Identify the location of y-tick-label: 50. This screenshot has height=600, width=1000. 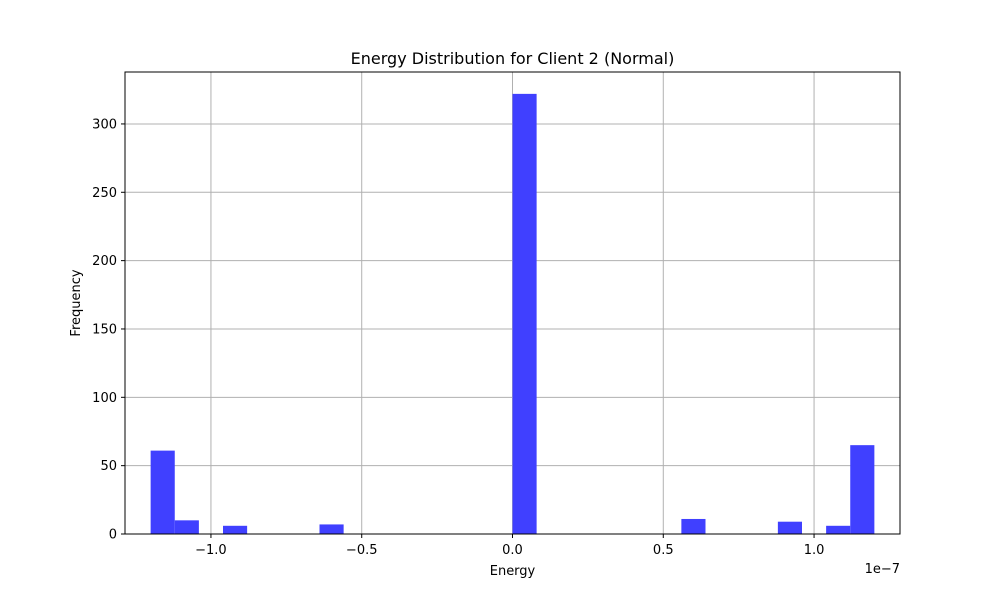
(108, 466).